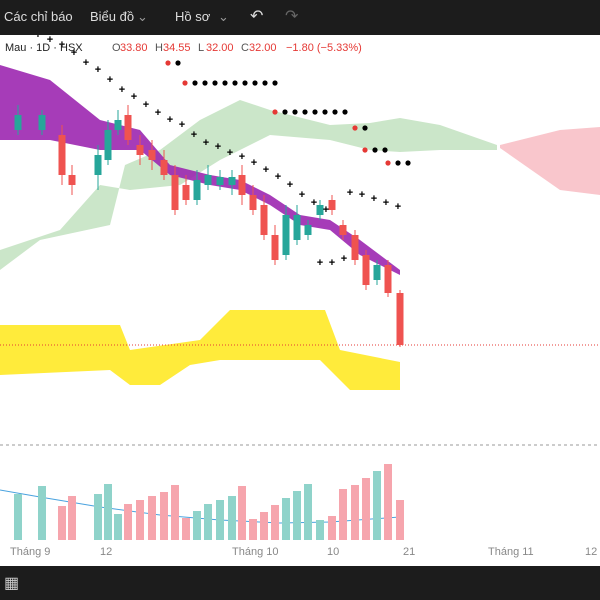  What do you see at coordinates (116, 48) in the screenshot?
I see `ohlc-label: O` at bounding box center [116, 48].